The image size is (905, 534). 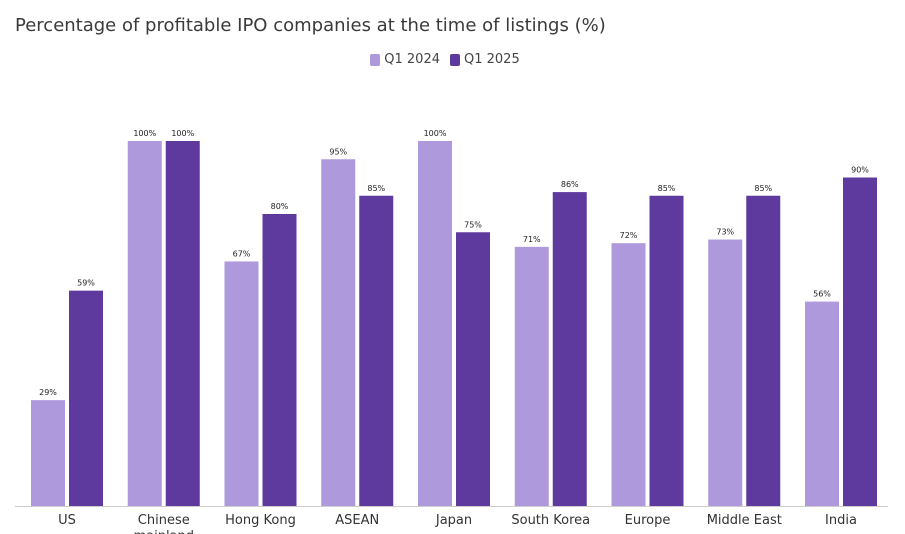 I want to click on x-tick-label: Japan, so click(x=454, y=520).